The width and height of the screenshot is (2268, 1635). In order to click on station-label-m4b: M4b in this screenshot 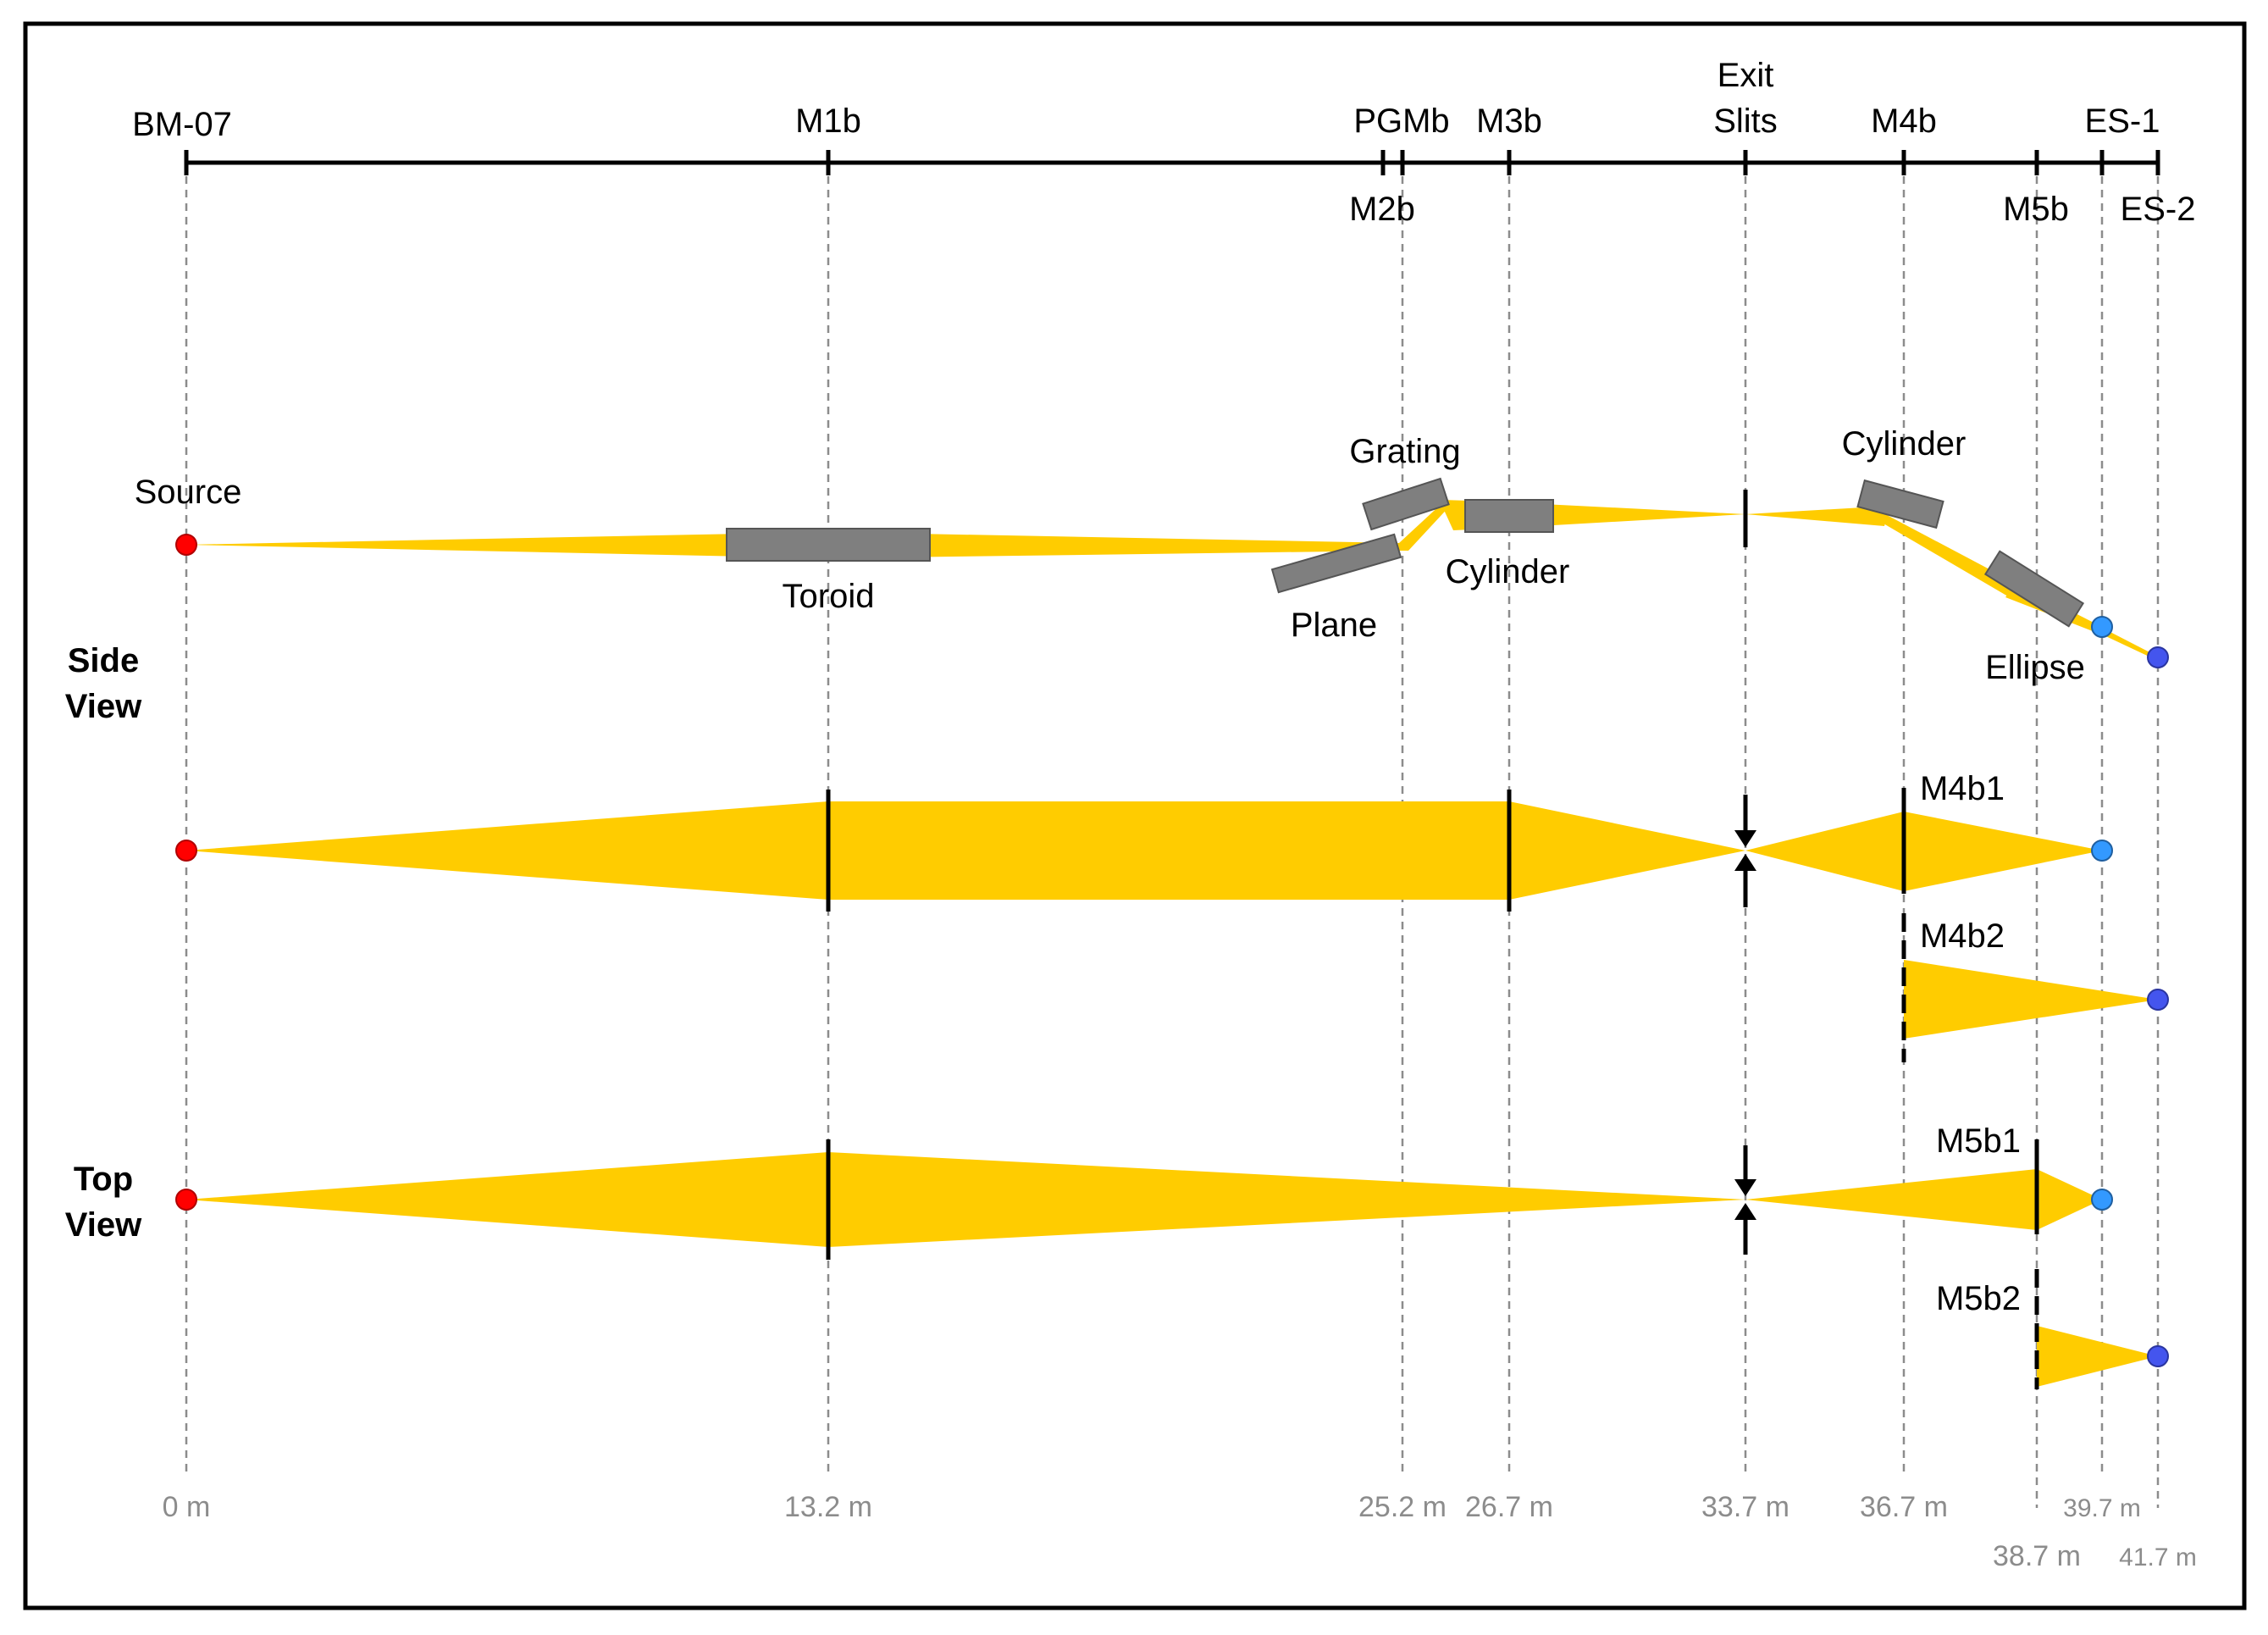, I will do `click(1904, 122)`.